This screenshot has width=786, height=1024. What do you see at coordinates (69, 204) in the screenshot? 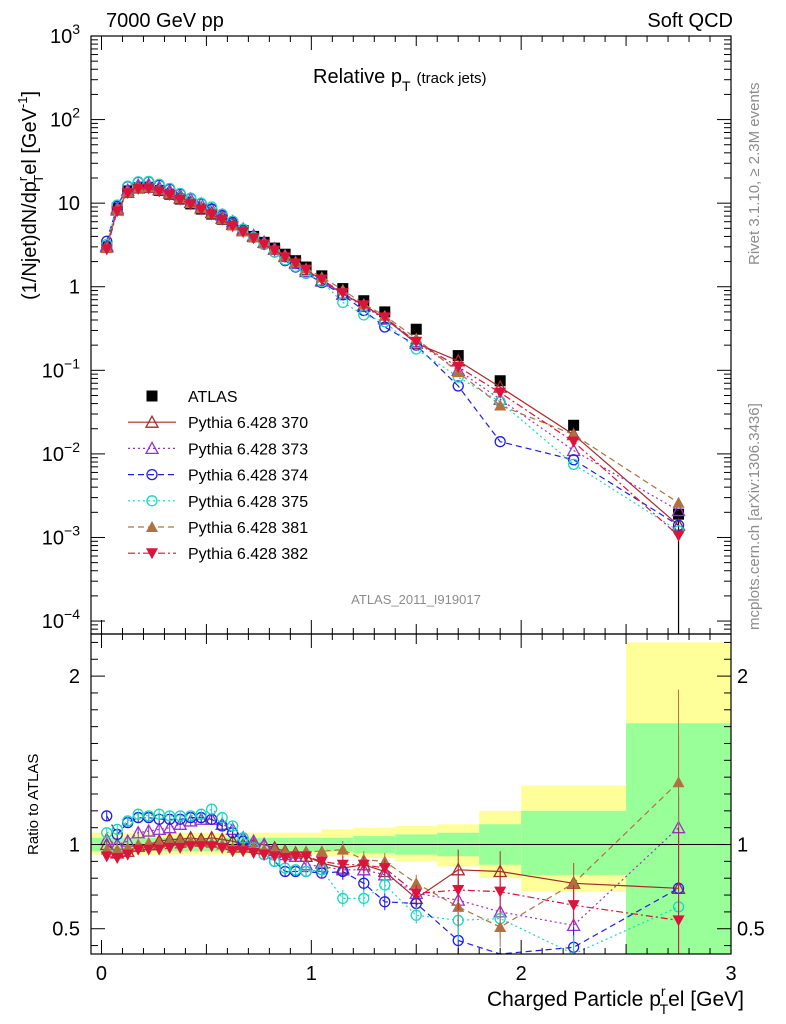
I see `main-y-tick-label: 10` at bounding box center [69, 204].